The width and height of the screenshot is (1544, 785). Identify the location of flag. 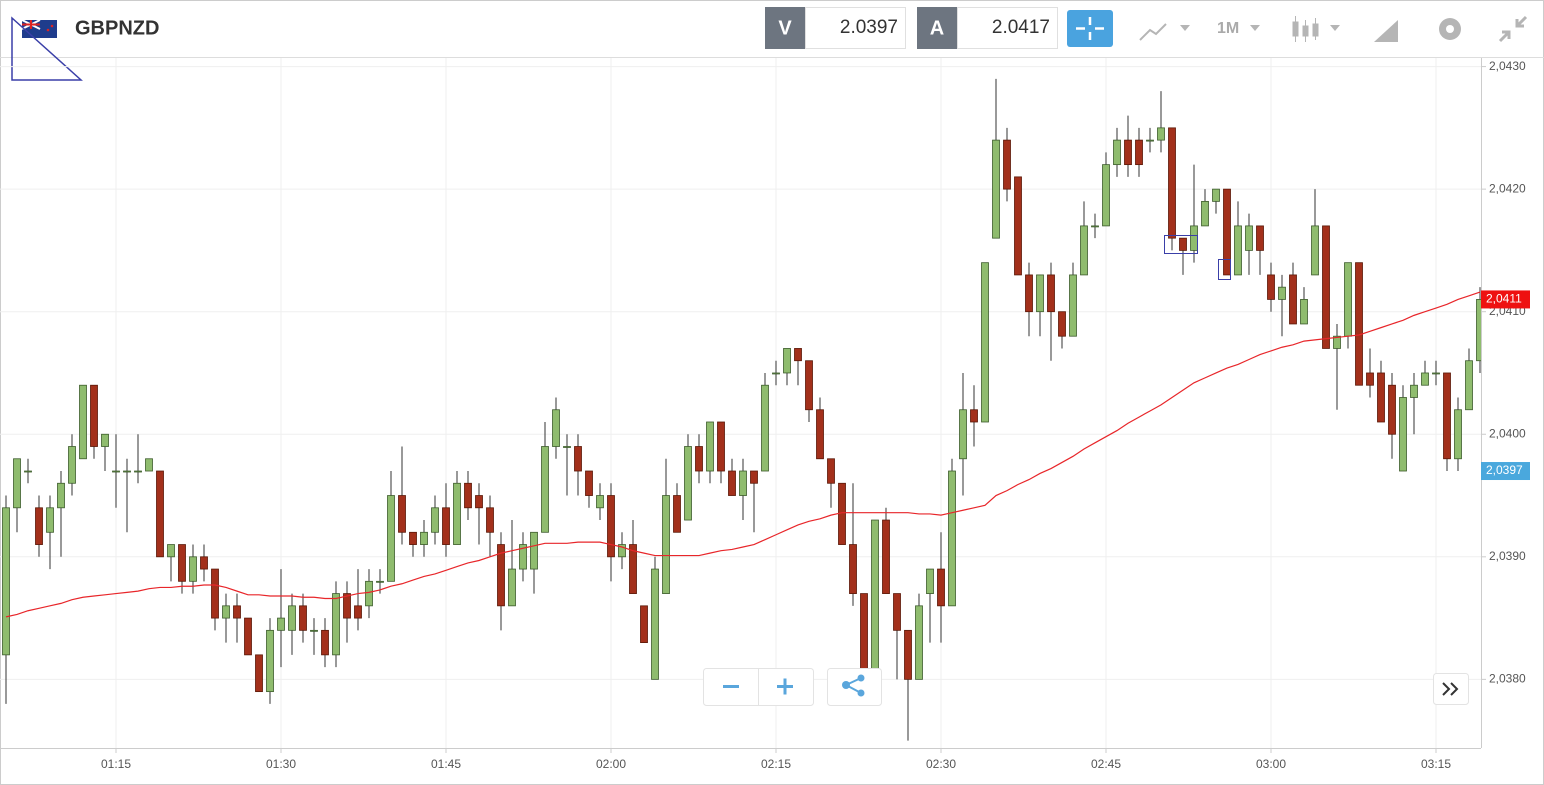
(39, 28).